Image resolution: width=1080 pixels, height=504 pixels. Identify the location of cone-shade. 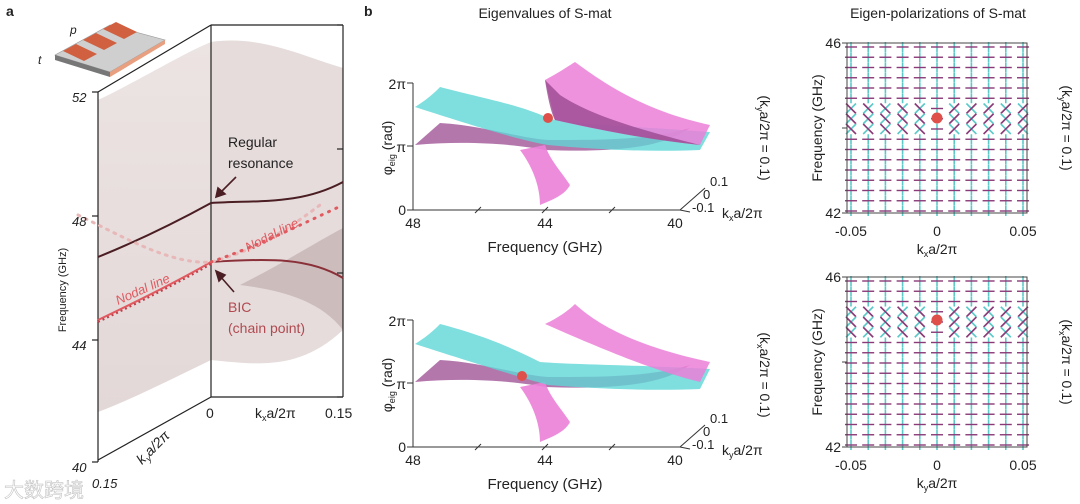
(291, 279).